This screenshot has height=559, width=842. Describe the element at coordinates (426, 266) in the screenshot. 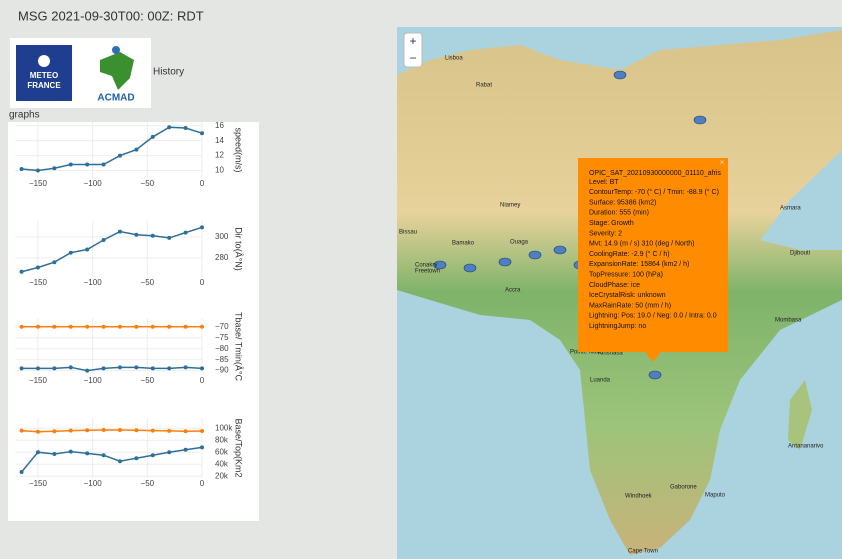

I see `place-label: Conakry` at that location.